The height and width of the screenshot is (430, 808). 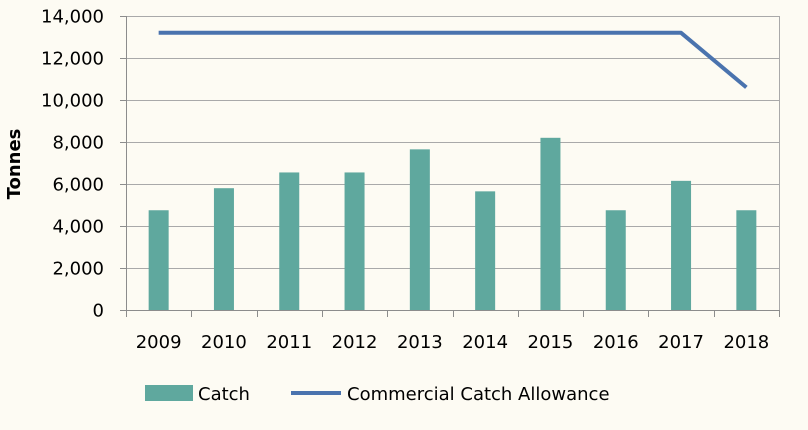 What do you see at coordinates (169, 393) in the screenshot?
I see `legend-swatch-catch` at bounding box center [169, 393].